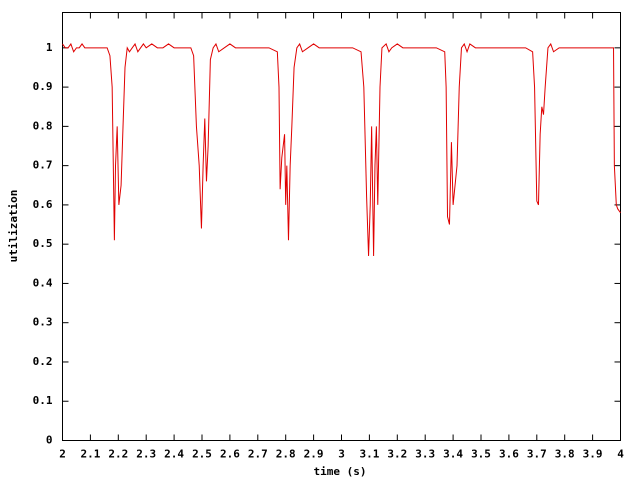 Image resolution: width=640 pixels, height=480 pixels. Describe the element at coordinates (230, 454) in the screenshot. I see `x-tick-label: 2.6` at that location.